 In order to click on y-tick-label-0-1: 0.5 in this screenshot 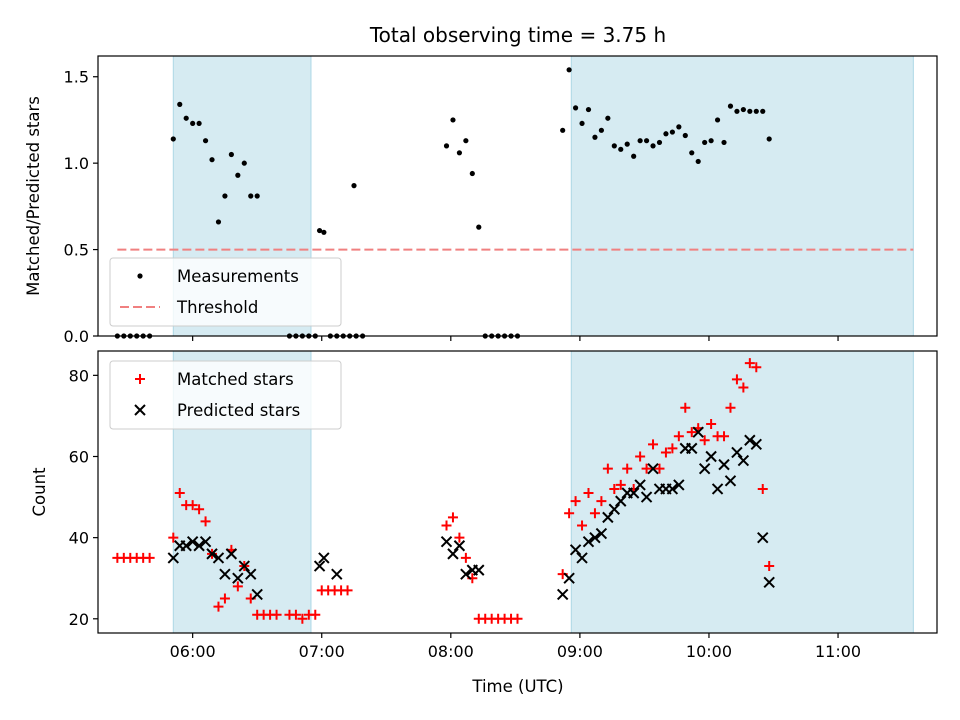, I will do `click(76, 250)`.